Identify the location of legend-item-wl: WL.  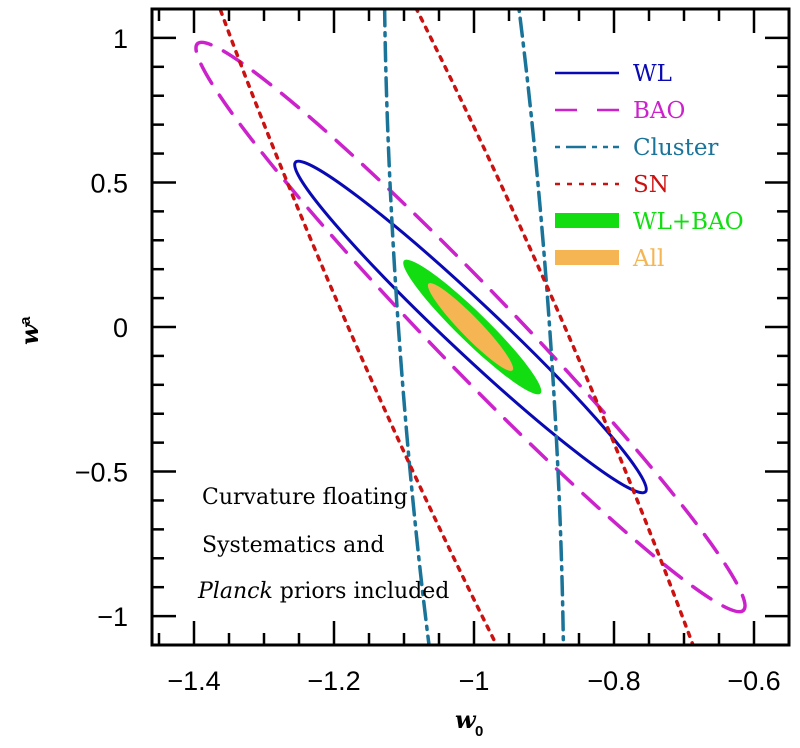
(613, 74).